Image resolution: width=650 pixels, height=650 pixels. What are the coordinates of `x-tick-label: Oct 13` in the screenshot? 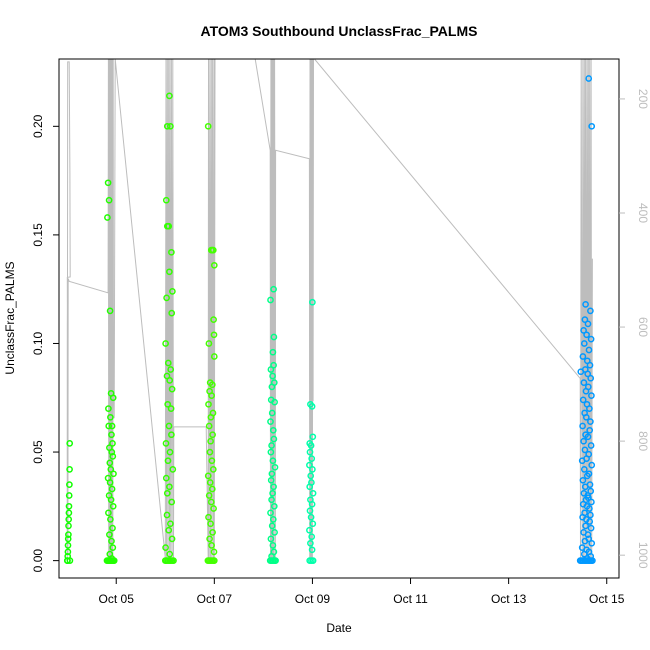 It's located at (509, 599).